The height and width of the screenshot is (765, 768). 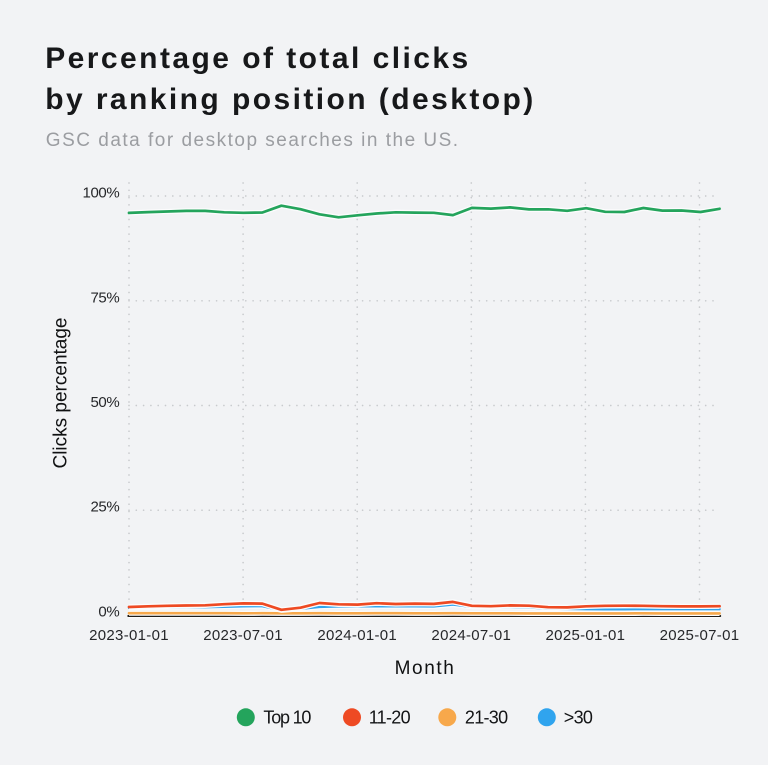 What do you see at coordinates (471, 635) in the screenshot?
I see `svg-text: 2024-07-01` at bounding box center [471, 635].